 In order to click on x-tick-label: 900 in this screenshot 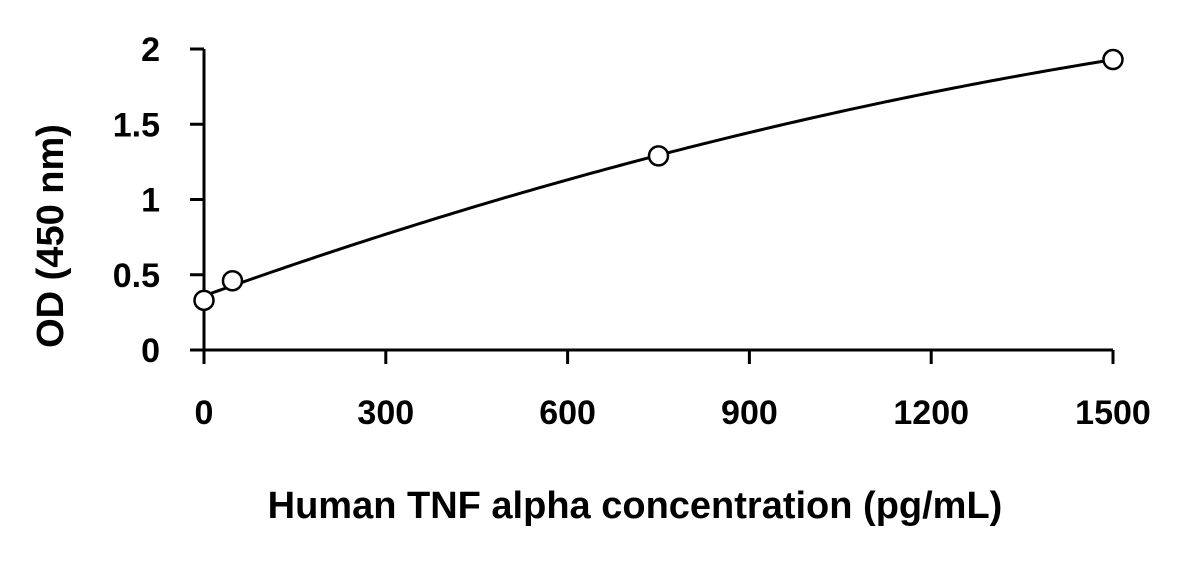, I will do `click(749, 413)`.